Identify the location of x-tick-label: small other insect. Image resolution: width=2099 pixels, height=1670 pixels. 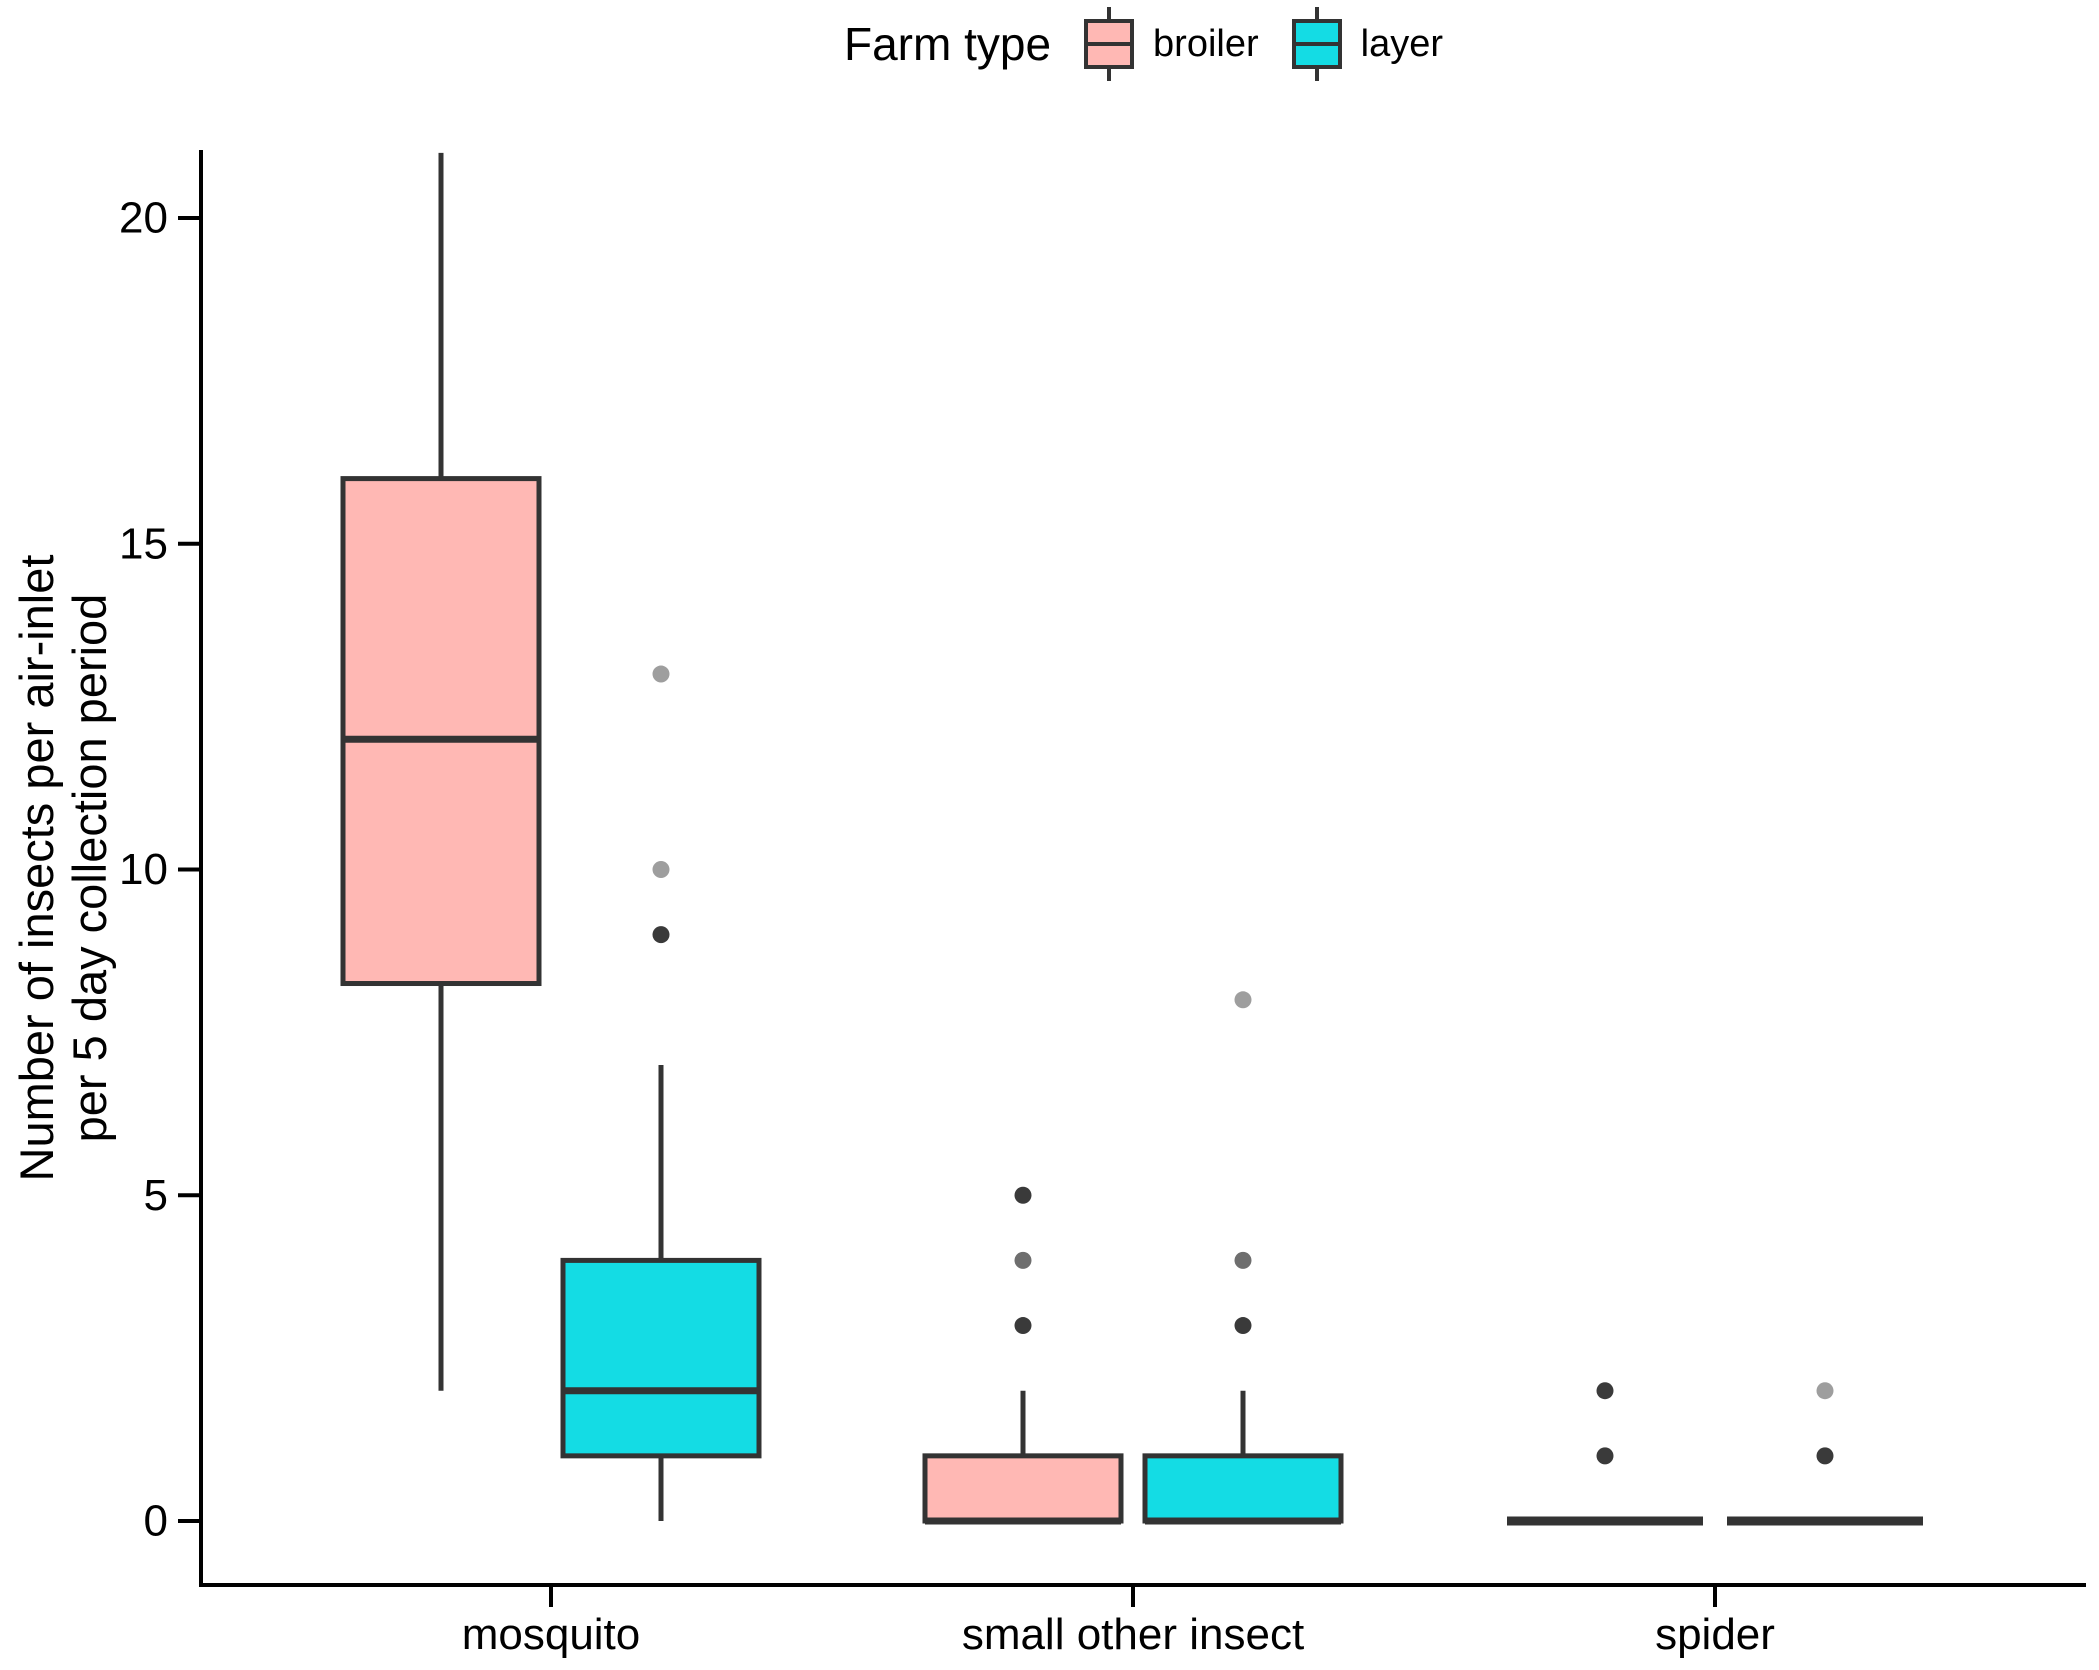
(1133, 1634).